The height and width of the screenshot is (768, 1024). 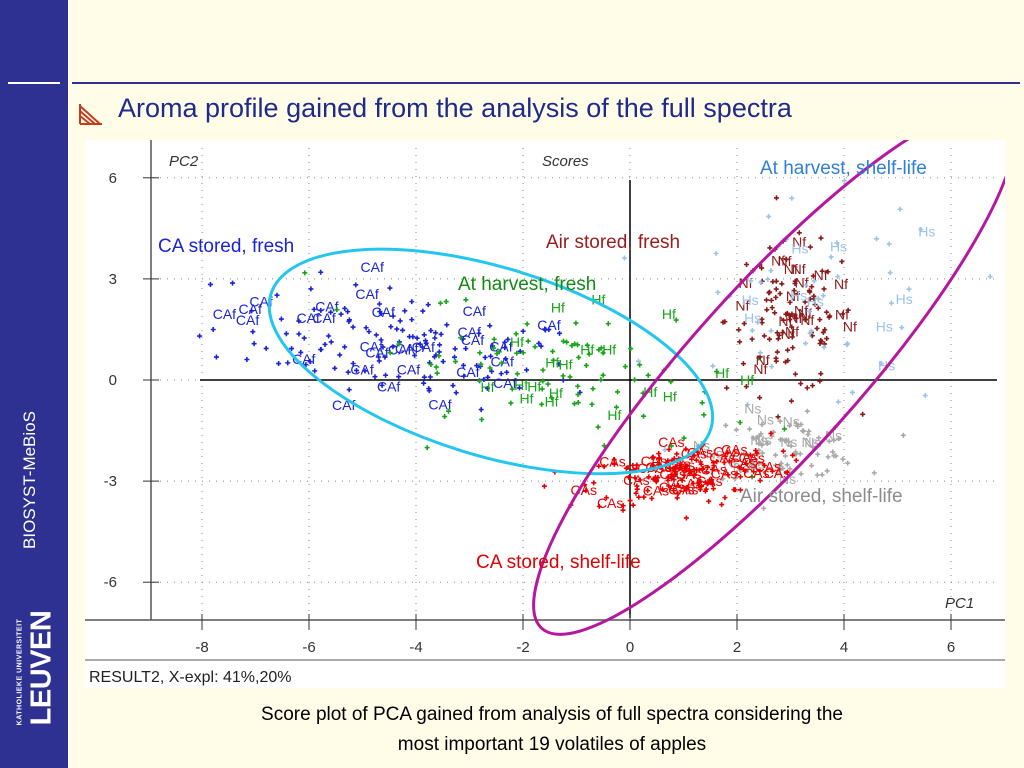 What do you see at coordinates (34, 83) in the screenshot?
I see `sidebar-line` at bounding box center [34, 83].